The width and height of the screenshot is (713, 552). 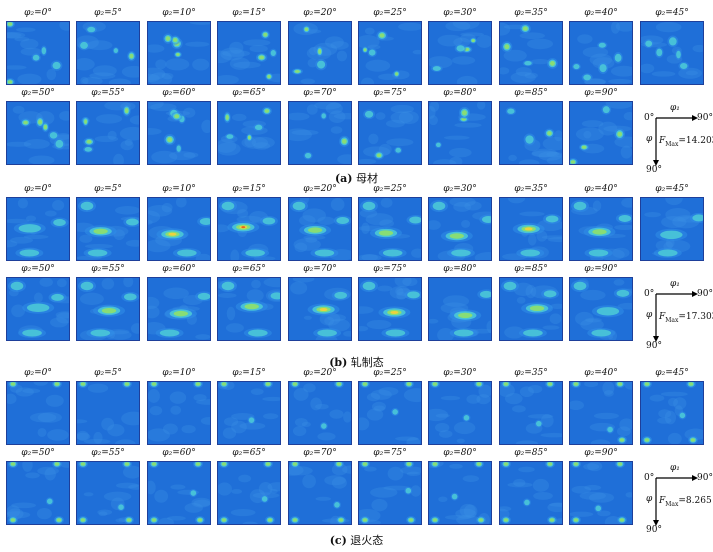 I want to click on axis-key: 0° φ₁ 90° φ 90° FMax=17.303, so click(x=677, y=311).